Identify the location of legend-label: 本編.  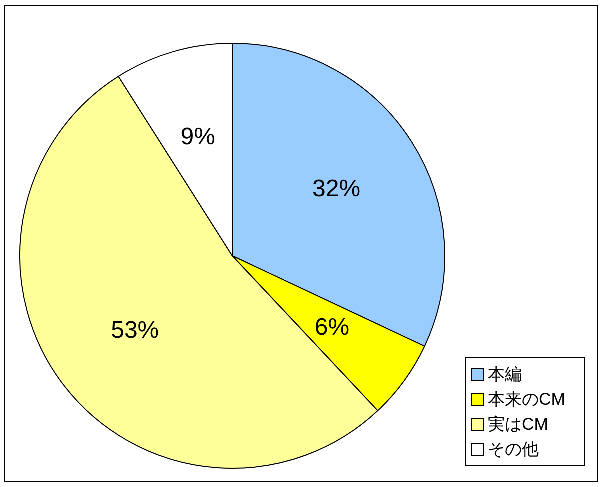
(505, 374).